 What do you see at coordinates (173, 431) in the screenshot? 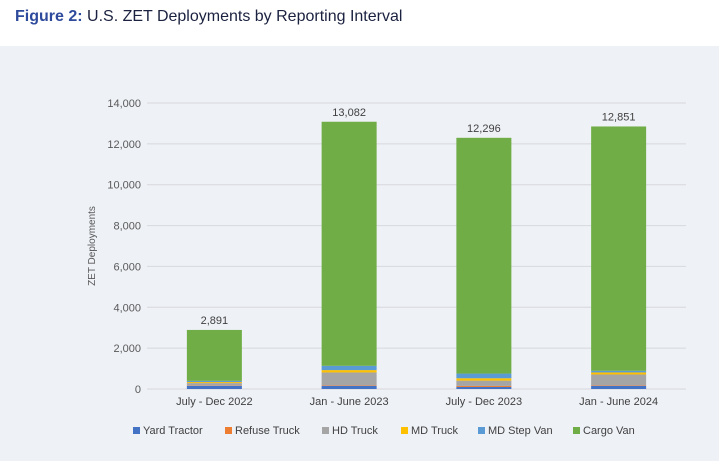
I see `legend-label: Yard Tractor` at bounding box center [173, 431].